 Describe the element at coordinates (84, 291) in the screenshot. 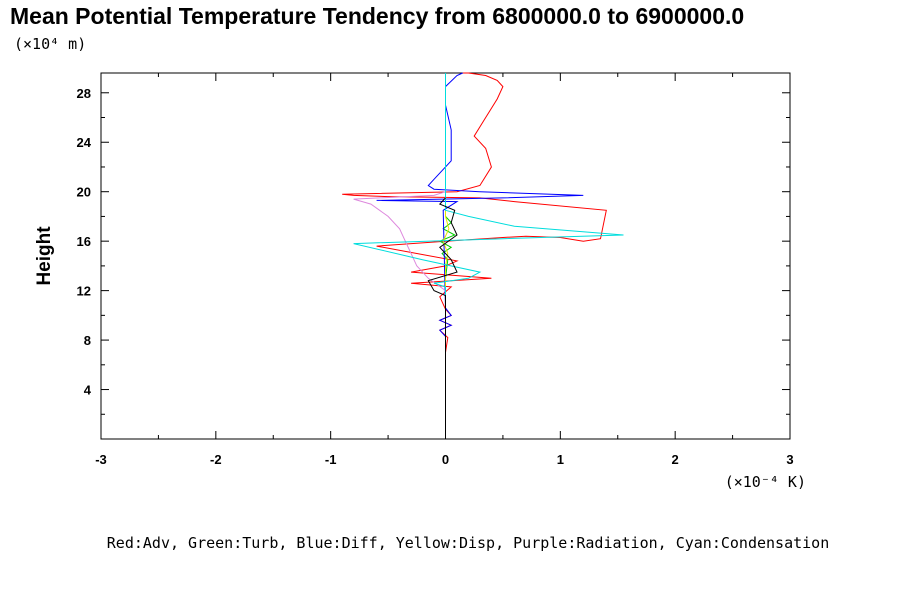

I see `y-tick-label: 12` at that location.